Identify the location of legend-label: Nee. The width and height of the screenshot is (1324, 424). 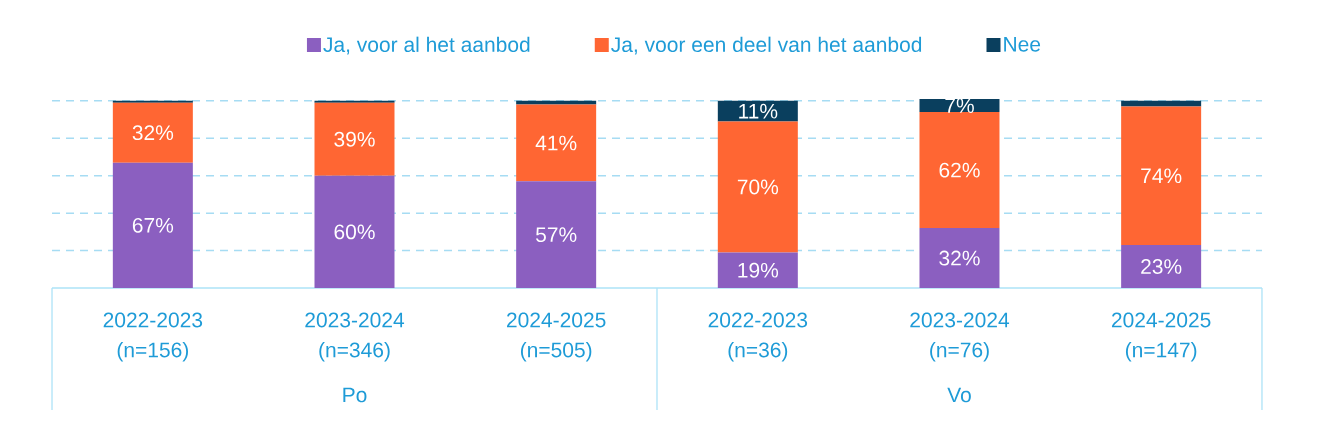
(1022, 44).